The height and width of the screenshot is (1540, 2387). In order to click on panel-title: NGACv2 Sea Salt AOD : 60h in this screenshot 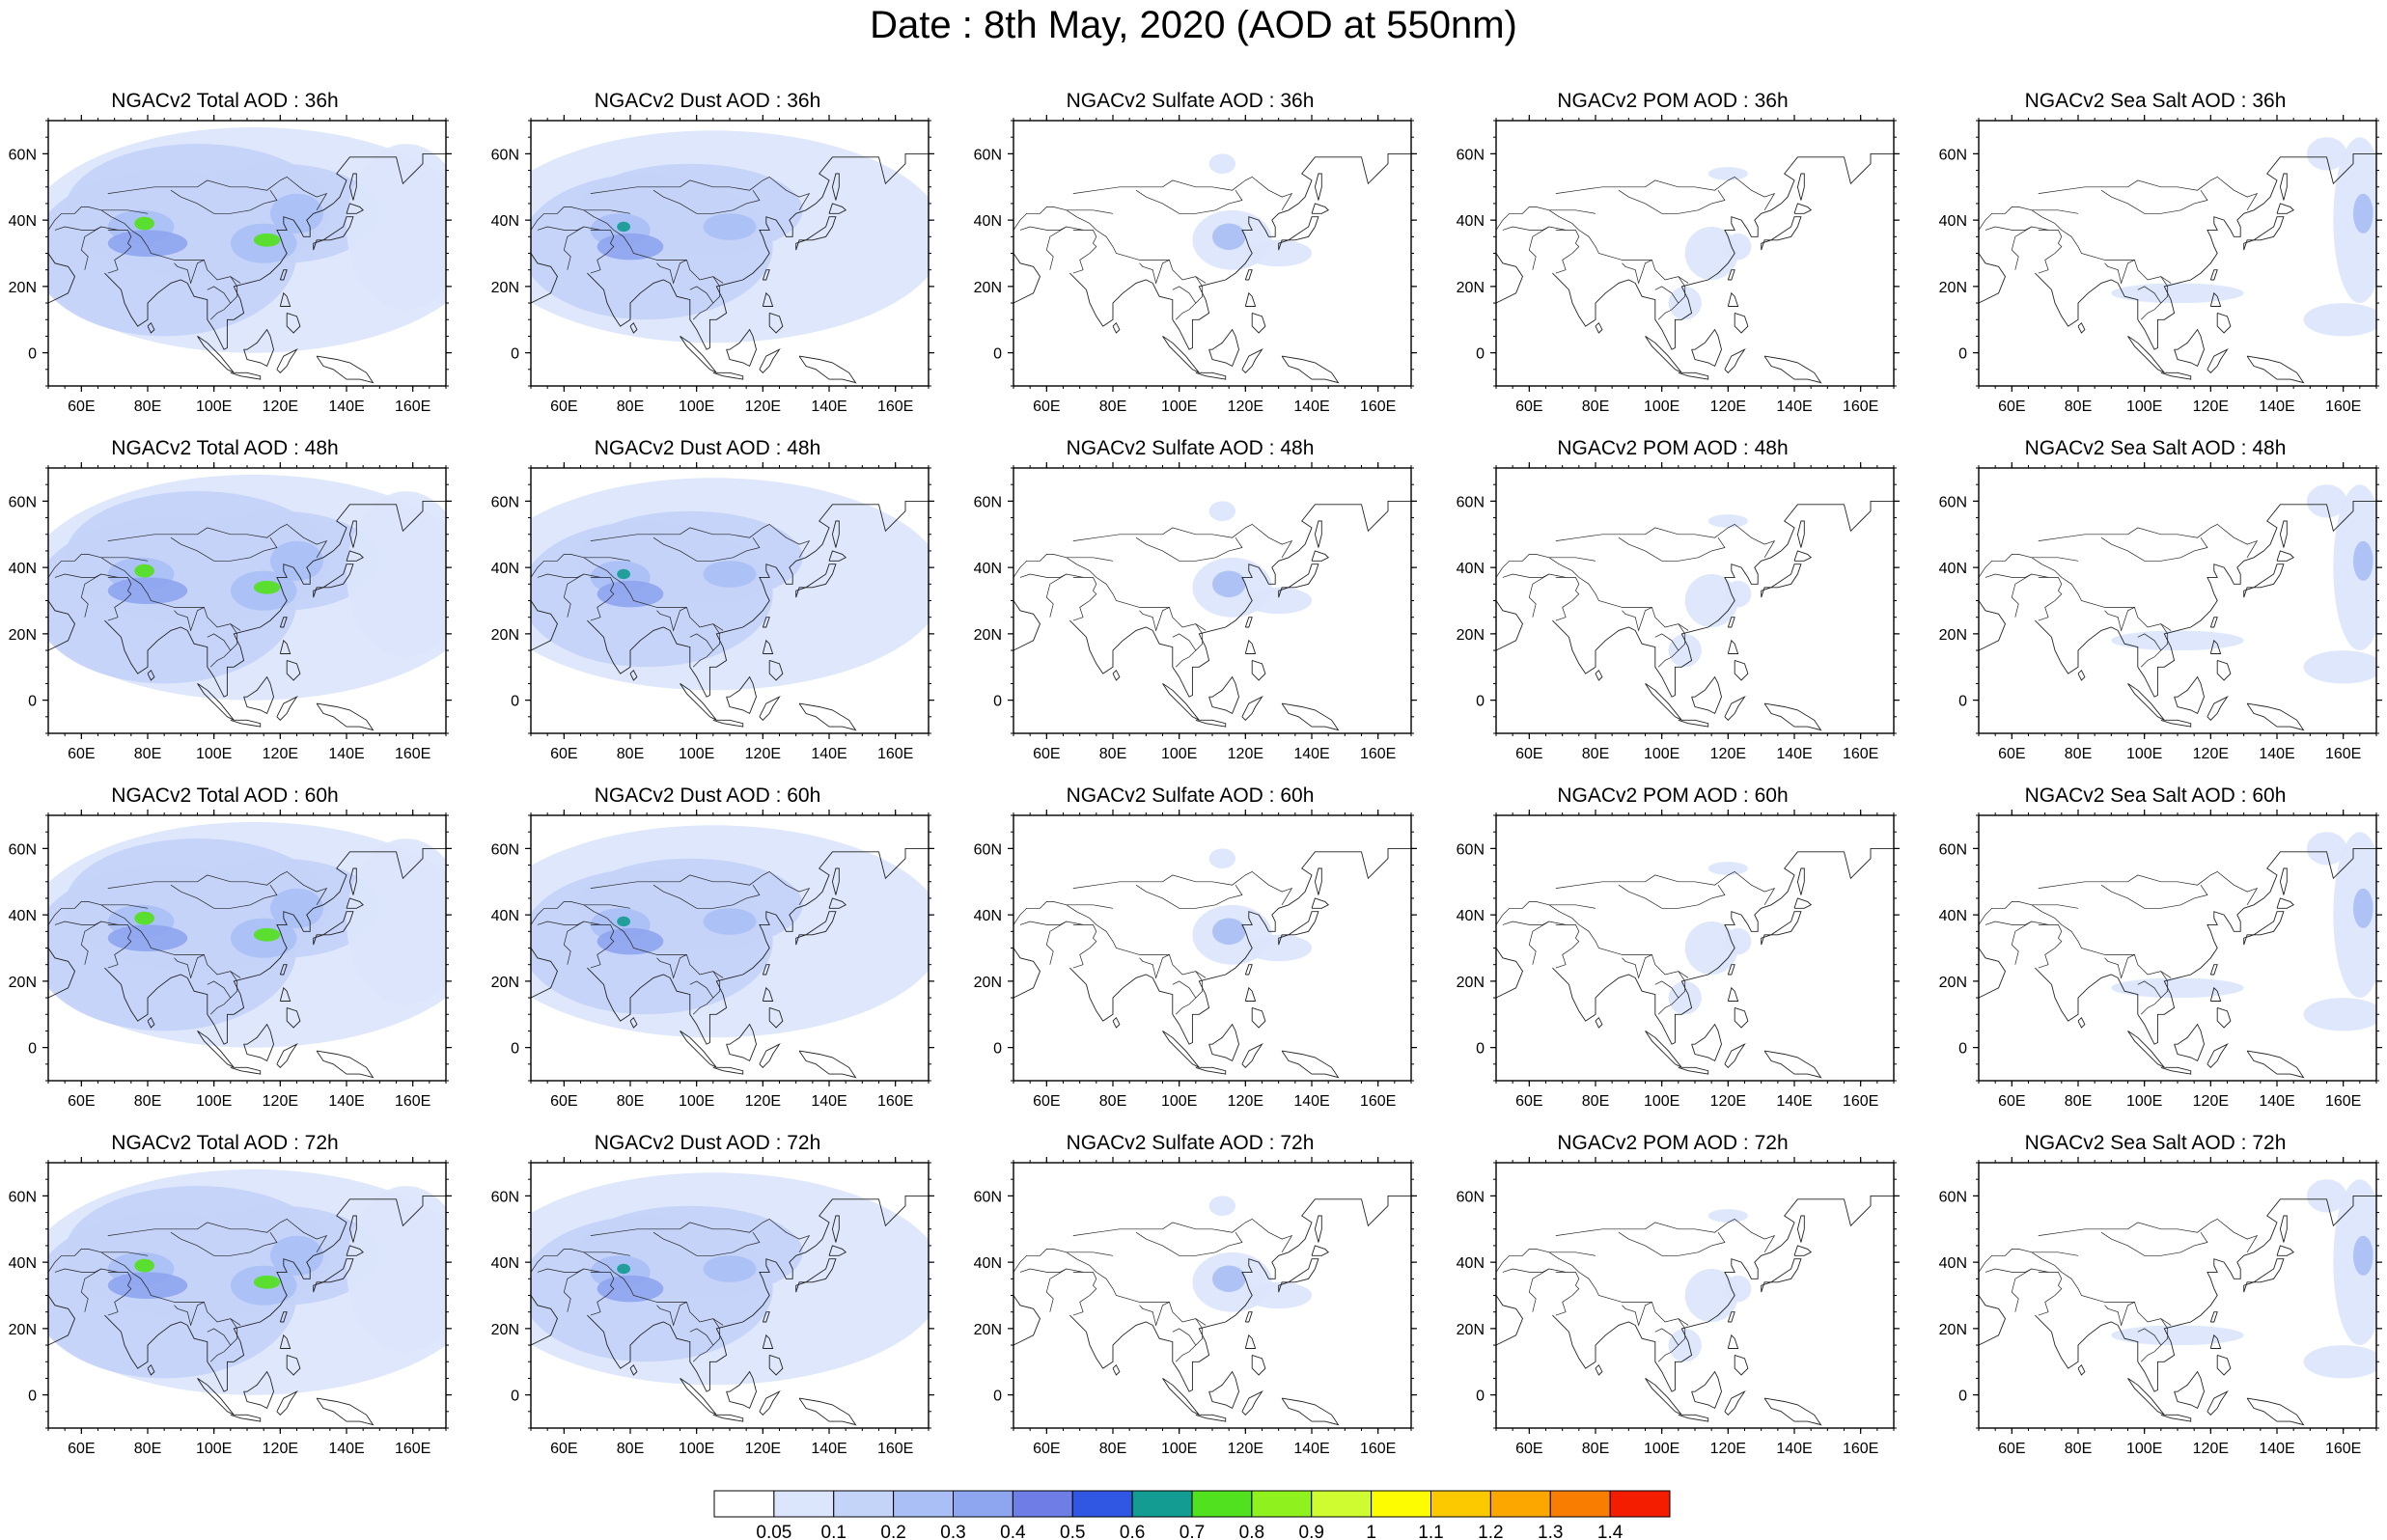, I will do `click(2155, 796)`.